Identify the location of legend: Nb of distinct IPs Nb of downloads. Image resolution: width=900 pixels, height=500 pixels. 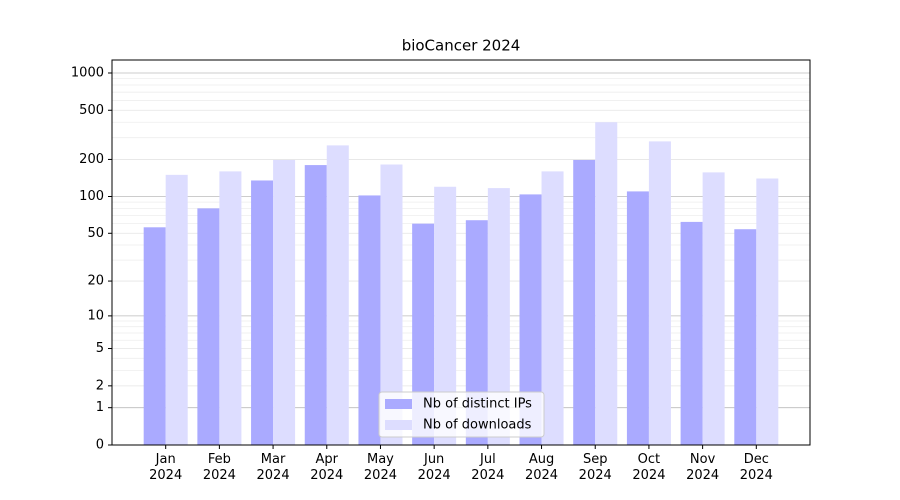
(461, 414).